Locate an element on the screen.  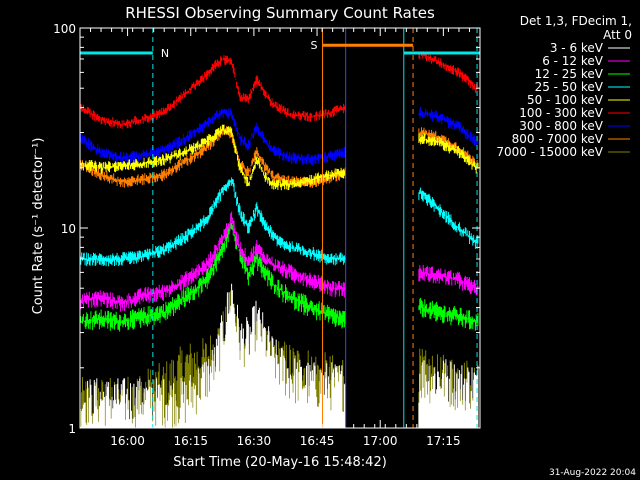
legend-entry-label: 800 - 7000 keV is located at coordinates (558, 139).